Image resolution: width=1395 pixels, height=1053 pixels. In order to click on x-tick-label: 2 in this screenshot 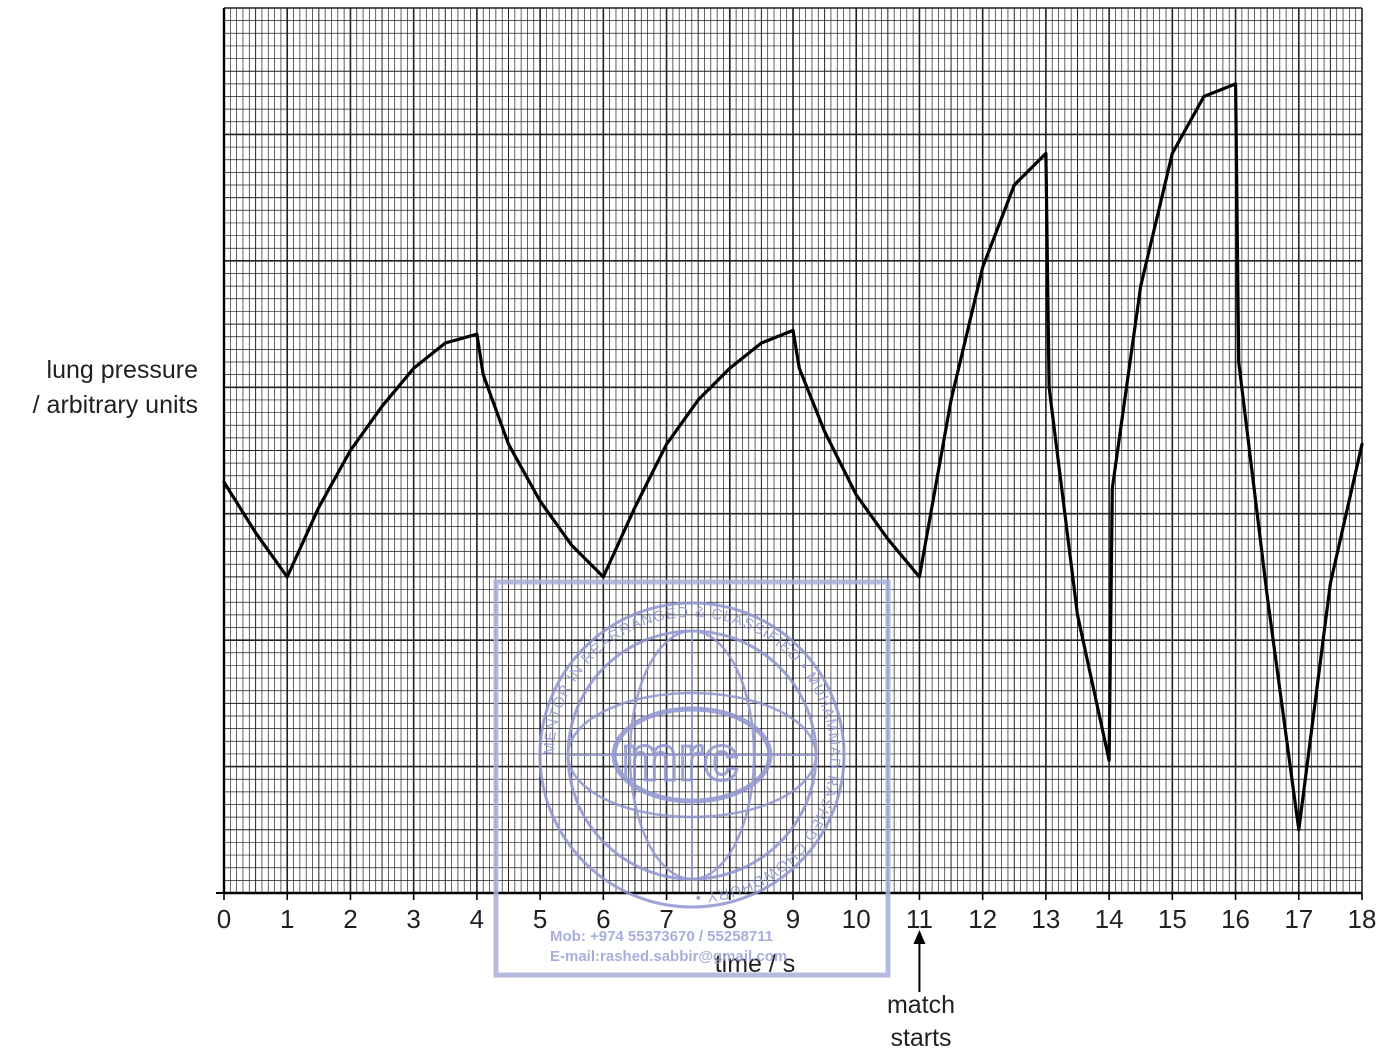, I will do `click(350, 919)`.